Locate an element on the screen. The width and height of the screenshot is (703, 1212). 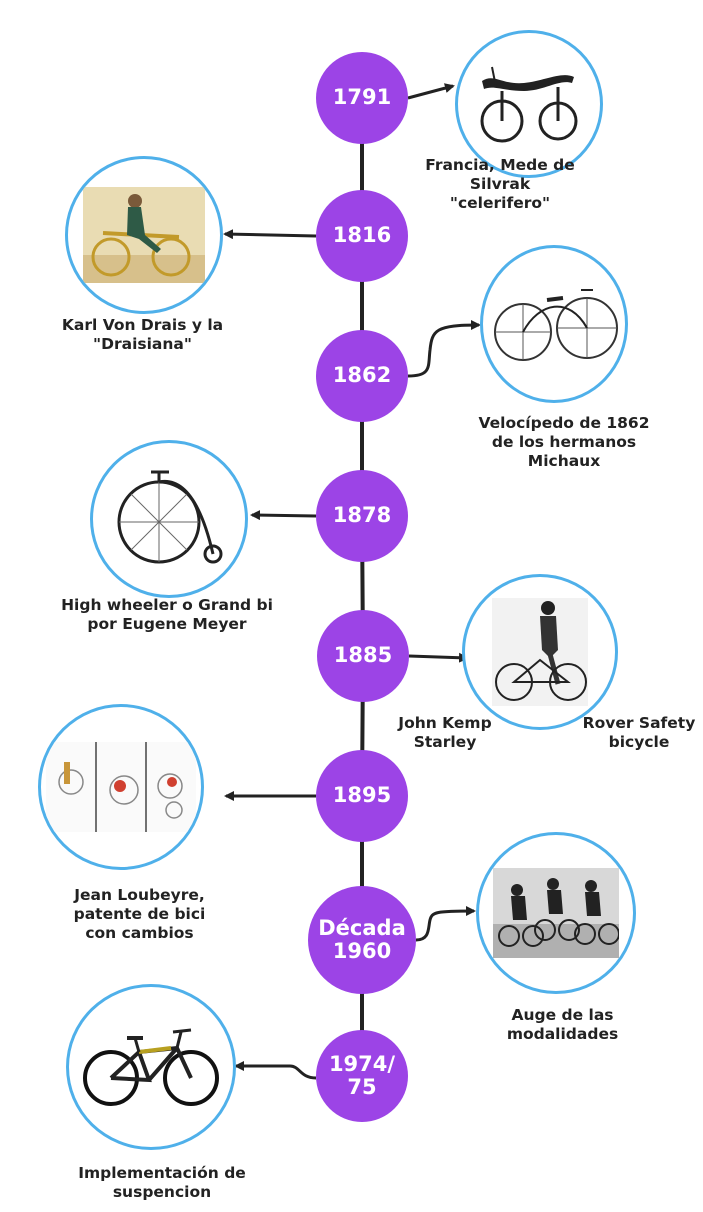
image-draisiana is located at coordinates (144, 235).